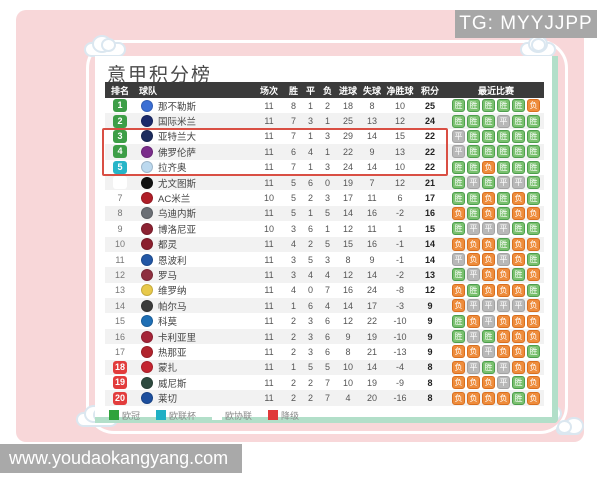 The height and width of the screenshot is (480, 600). I want to click on rank-cell: 4, so click(120, 152).